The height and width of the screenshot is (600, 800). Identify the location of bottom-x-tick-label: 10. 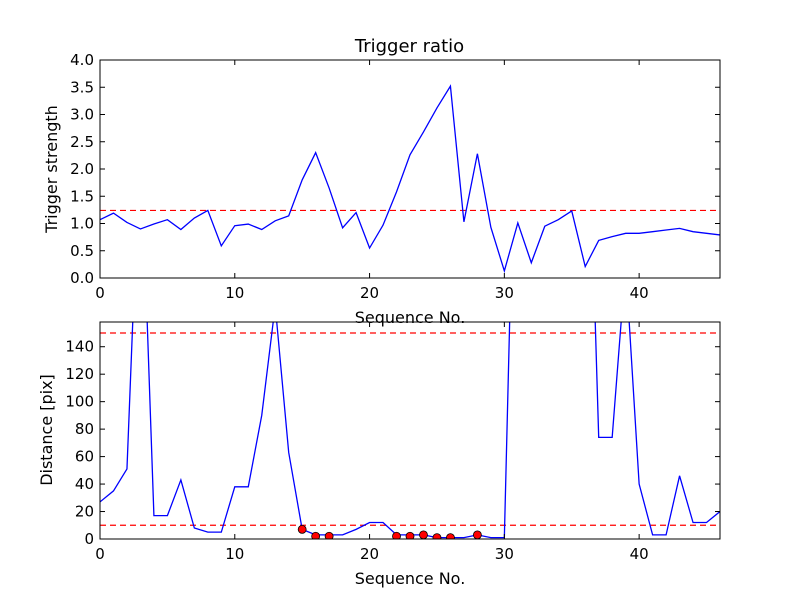
(234, 554).